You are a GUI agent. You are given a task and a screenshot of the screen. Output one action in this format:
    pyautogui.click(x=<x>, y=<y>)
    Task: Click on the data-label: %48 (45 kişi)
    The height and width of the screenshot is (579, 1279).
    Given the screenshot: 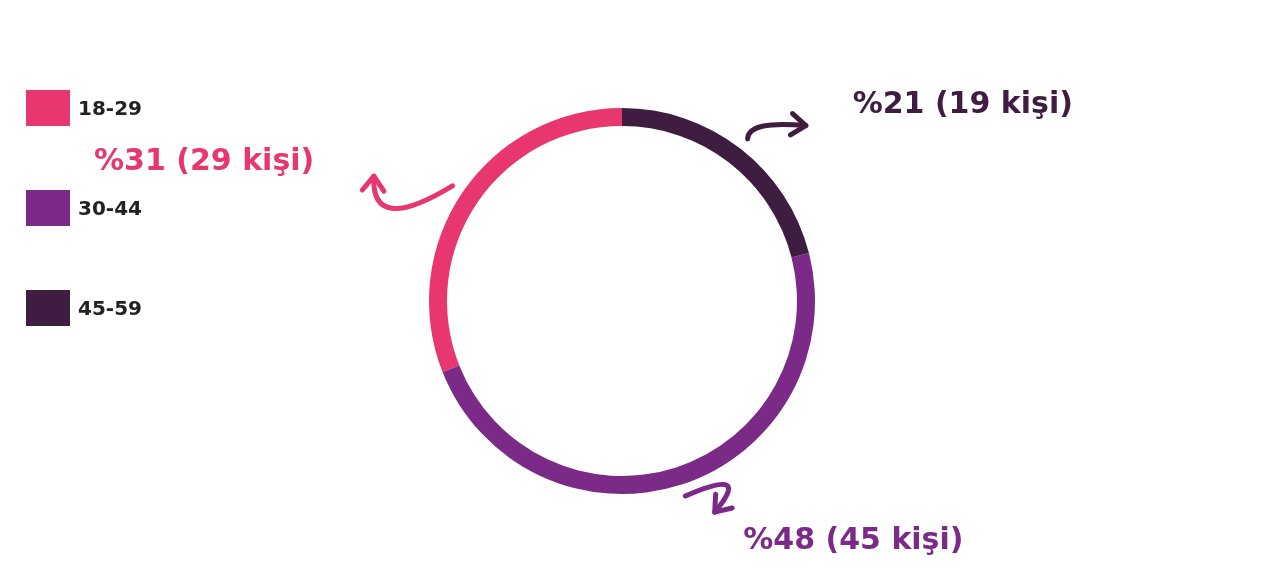 What is the action you would take?
    pyautogui.click(x=853, y=538)
    